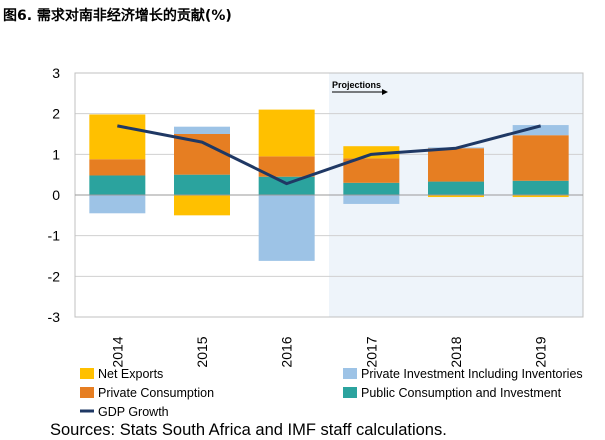  I want to click on y-tick-label: -1, so click(54, 236).